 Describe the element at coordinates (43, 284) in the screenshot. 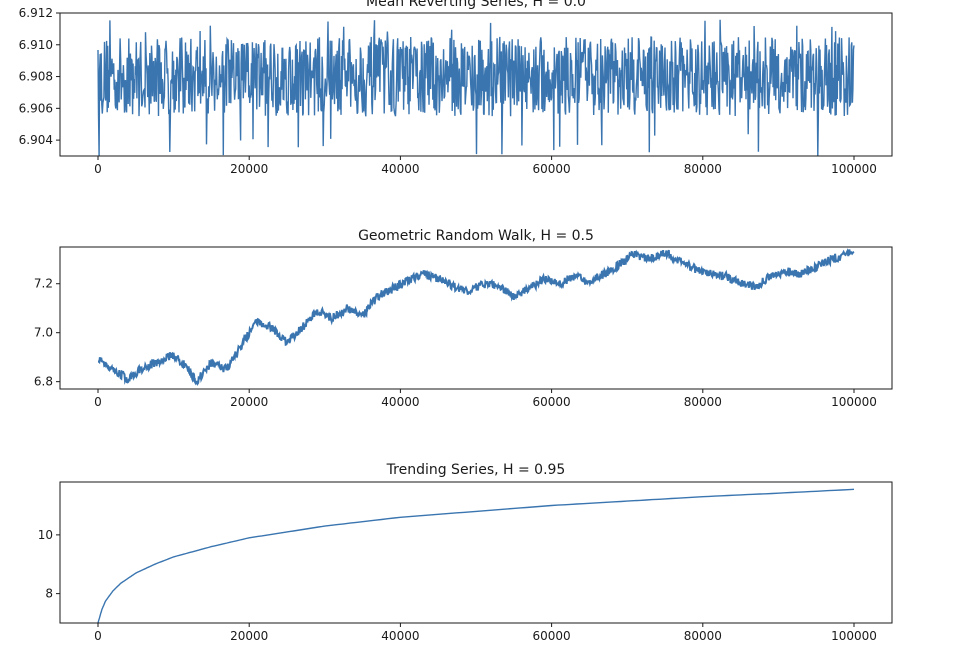

I see `y-tick-label: 7.2` at that location.